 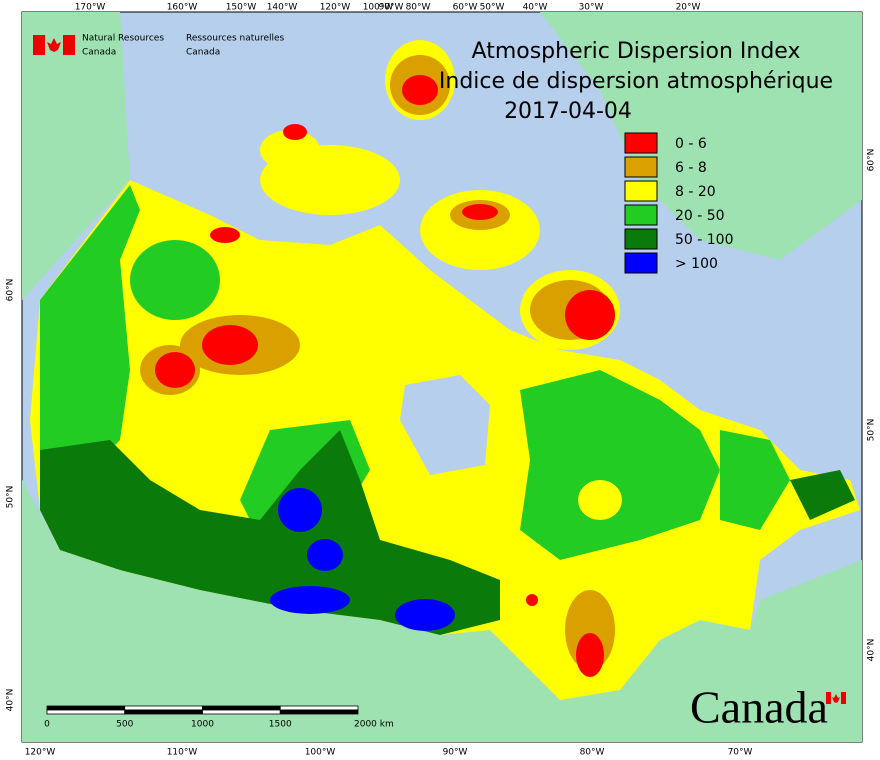 I want to click on legend-label: > 100, so click(x=696, y=264).